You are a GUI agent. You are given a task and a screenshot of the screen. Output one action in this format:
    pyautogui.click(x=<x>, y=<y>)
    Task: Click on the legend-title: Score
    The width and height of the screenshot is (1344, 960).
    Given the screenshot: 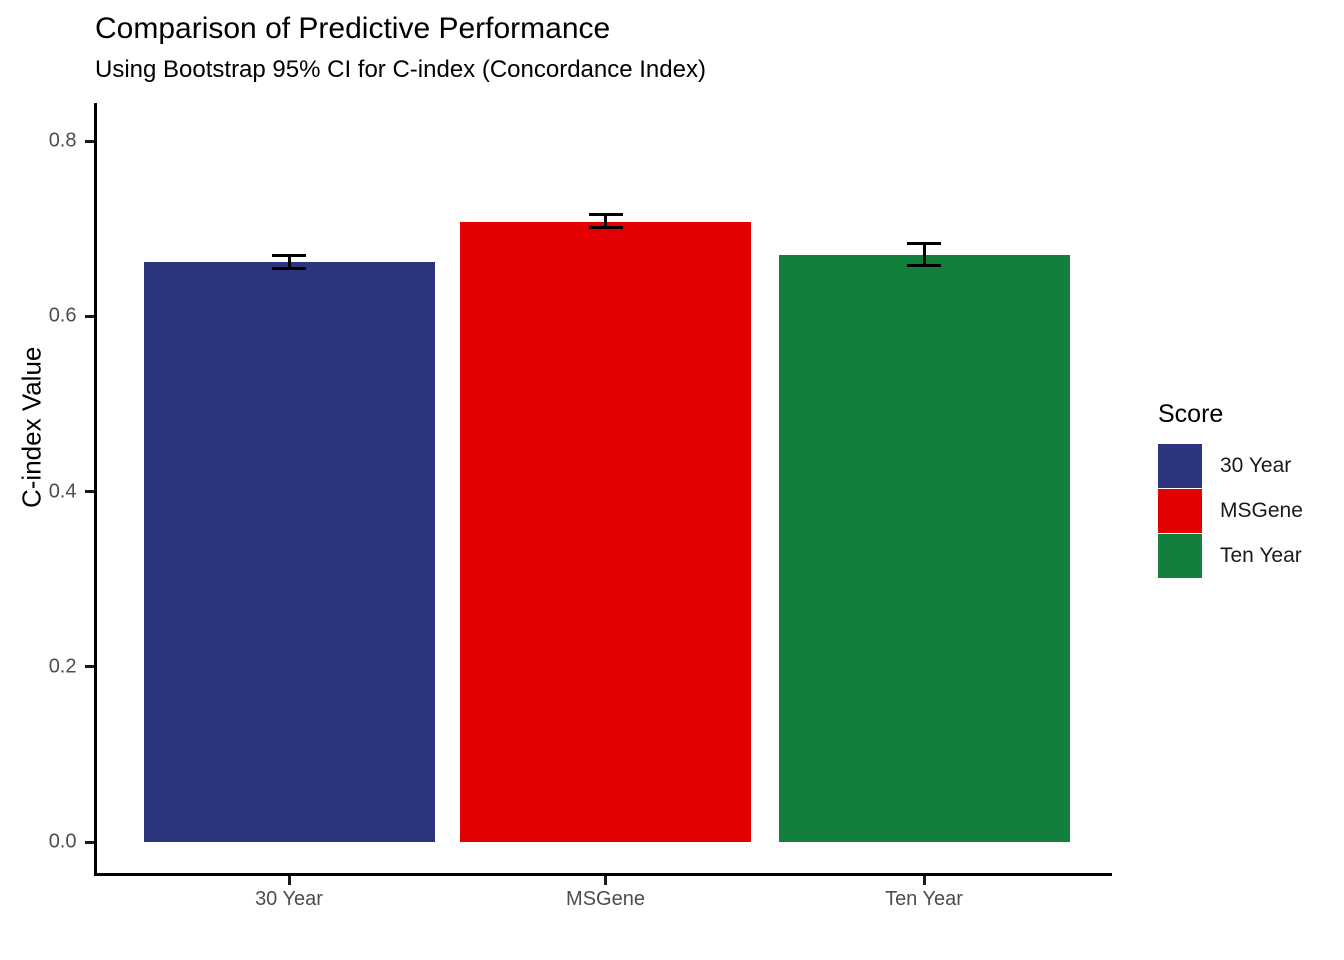 What is the action you would take?
    pyautogui.click(x=1191, y=414)
    